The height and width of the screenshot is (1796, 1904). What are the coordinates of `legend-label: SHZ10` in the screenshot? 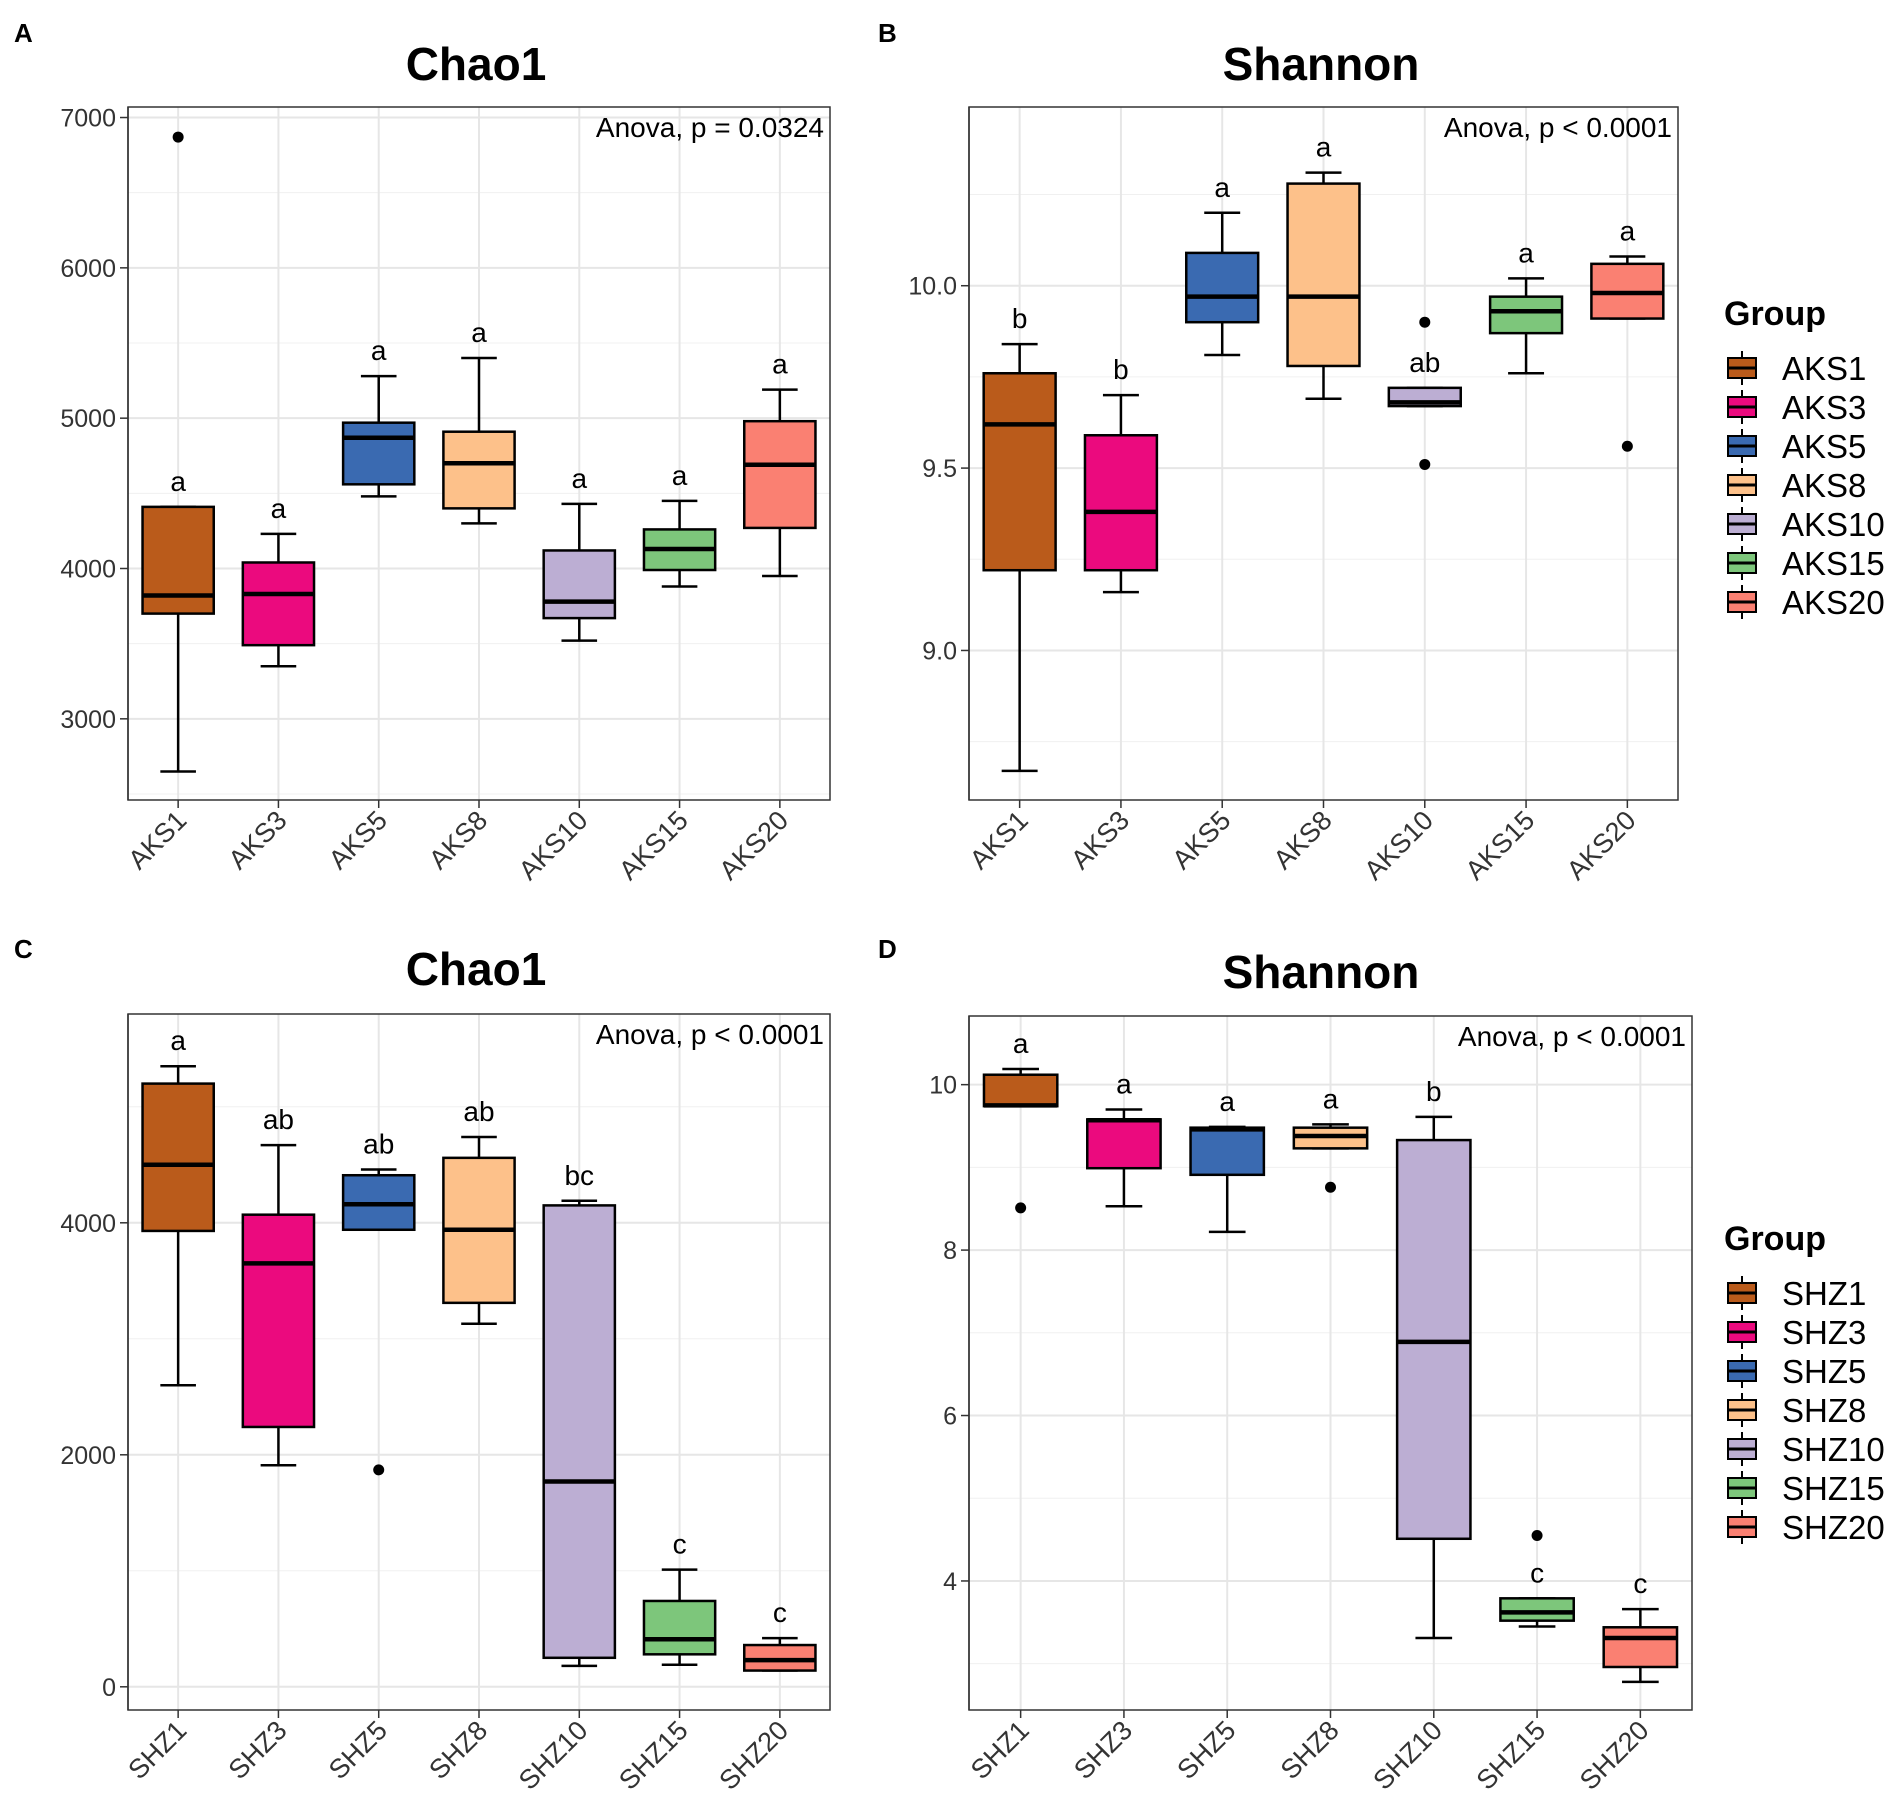 It's located at (1833, 1449).